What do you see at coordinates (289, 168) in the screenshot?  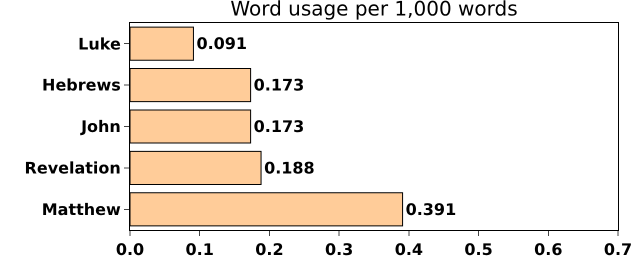 I see `data-label: 0.188` at bounding box center [289, 168].